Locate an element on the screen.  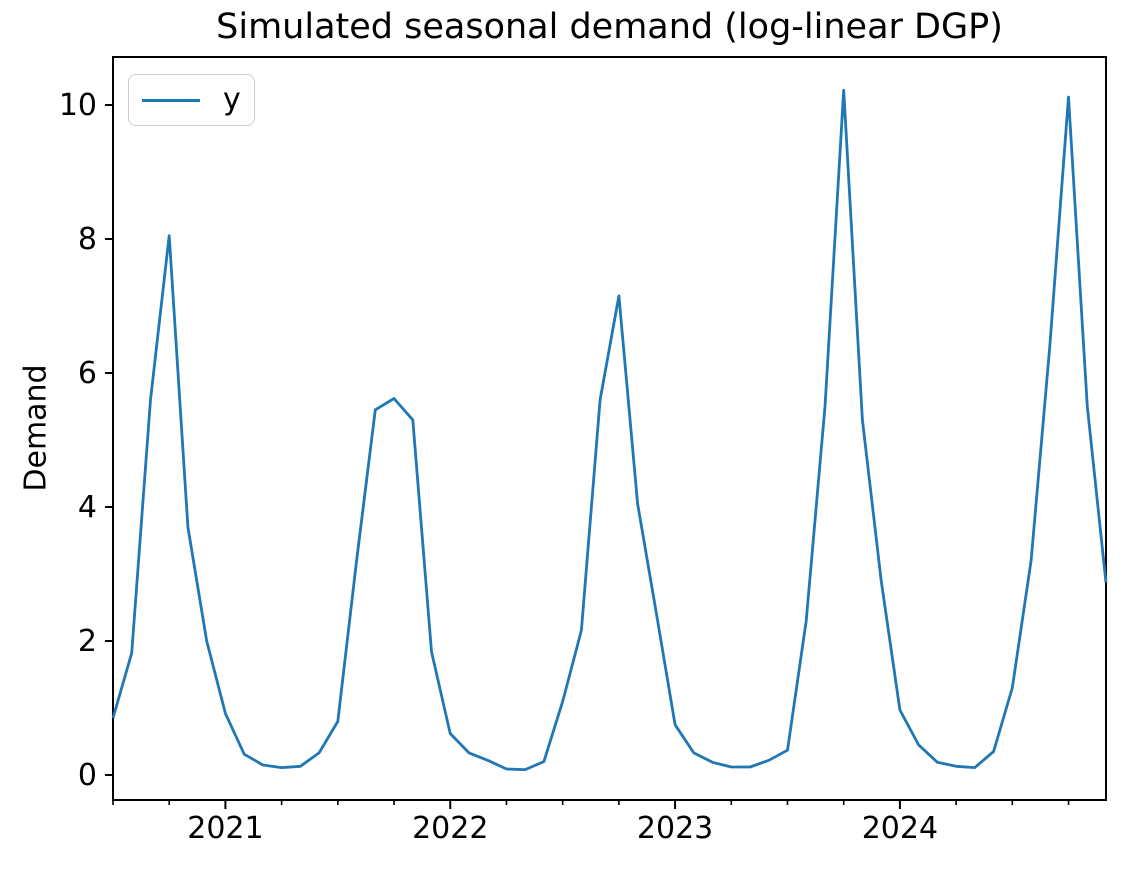
y-tick-label: 8 is located at coordinates (87, 239).